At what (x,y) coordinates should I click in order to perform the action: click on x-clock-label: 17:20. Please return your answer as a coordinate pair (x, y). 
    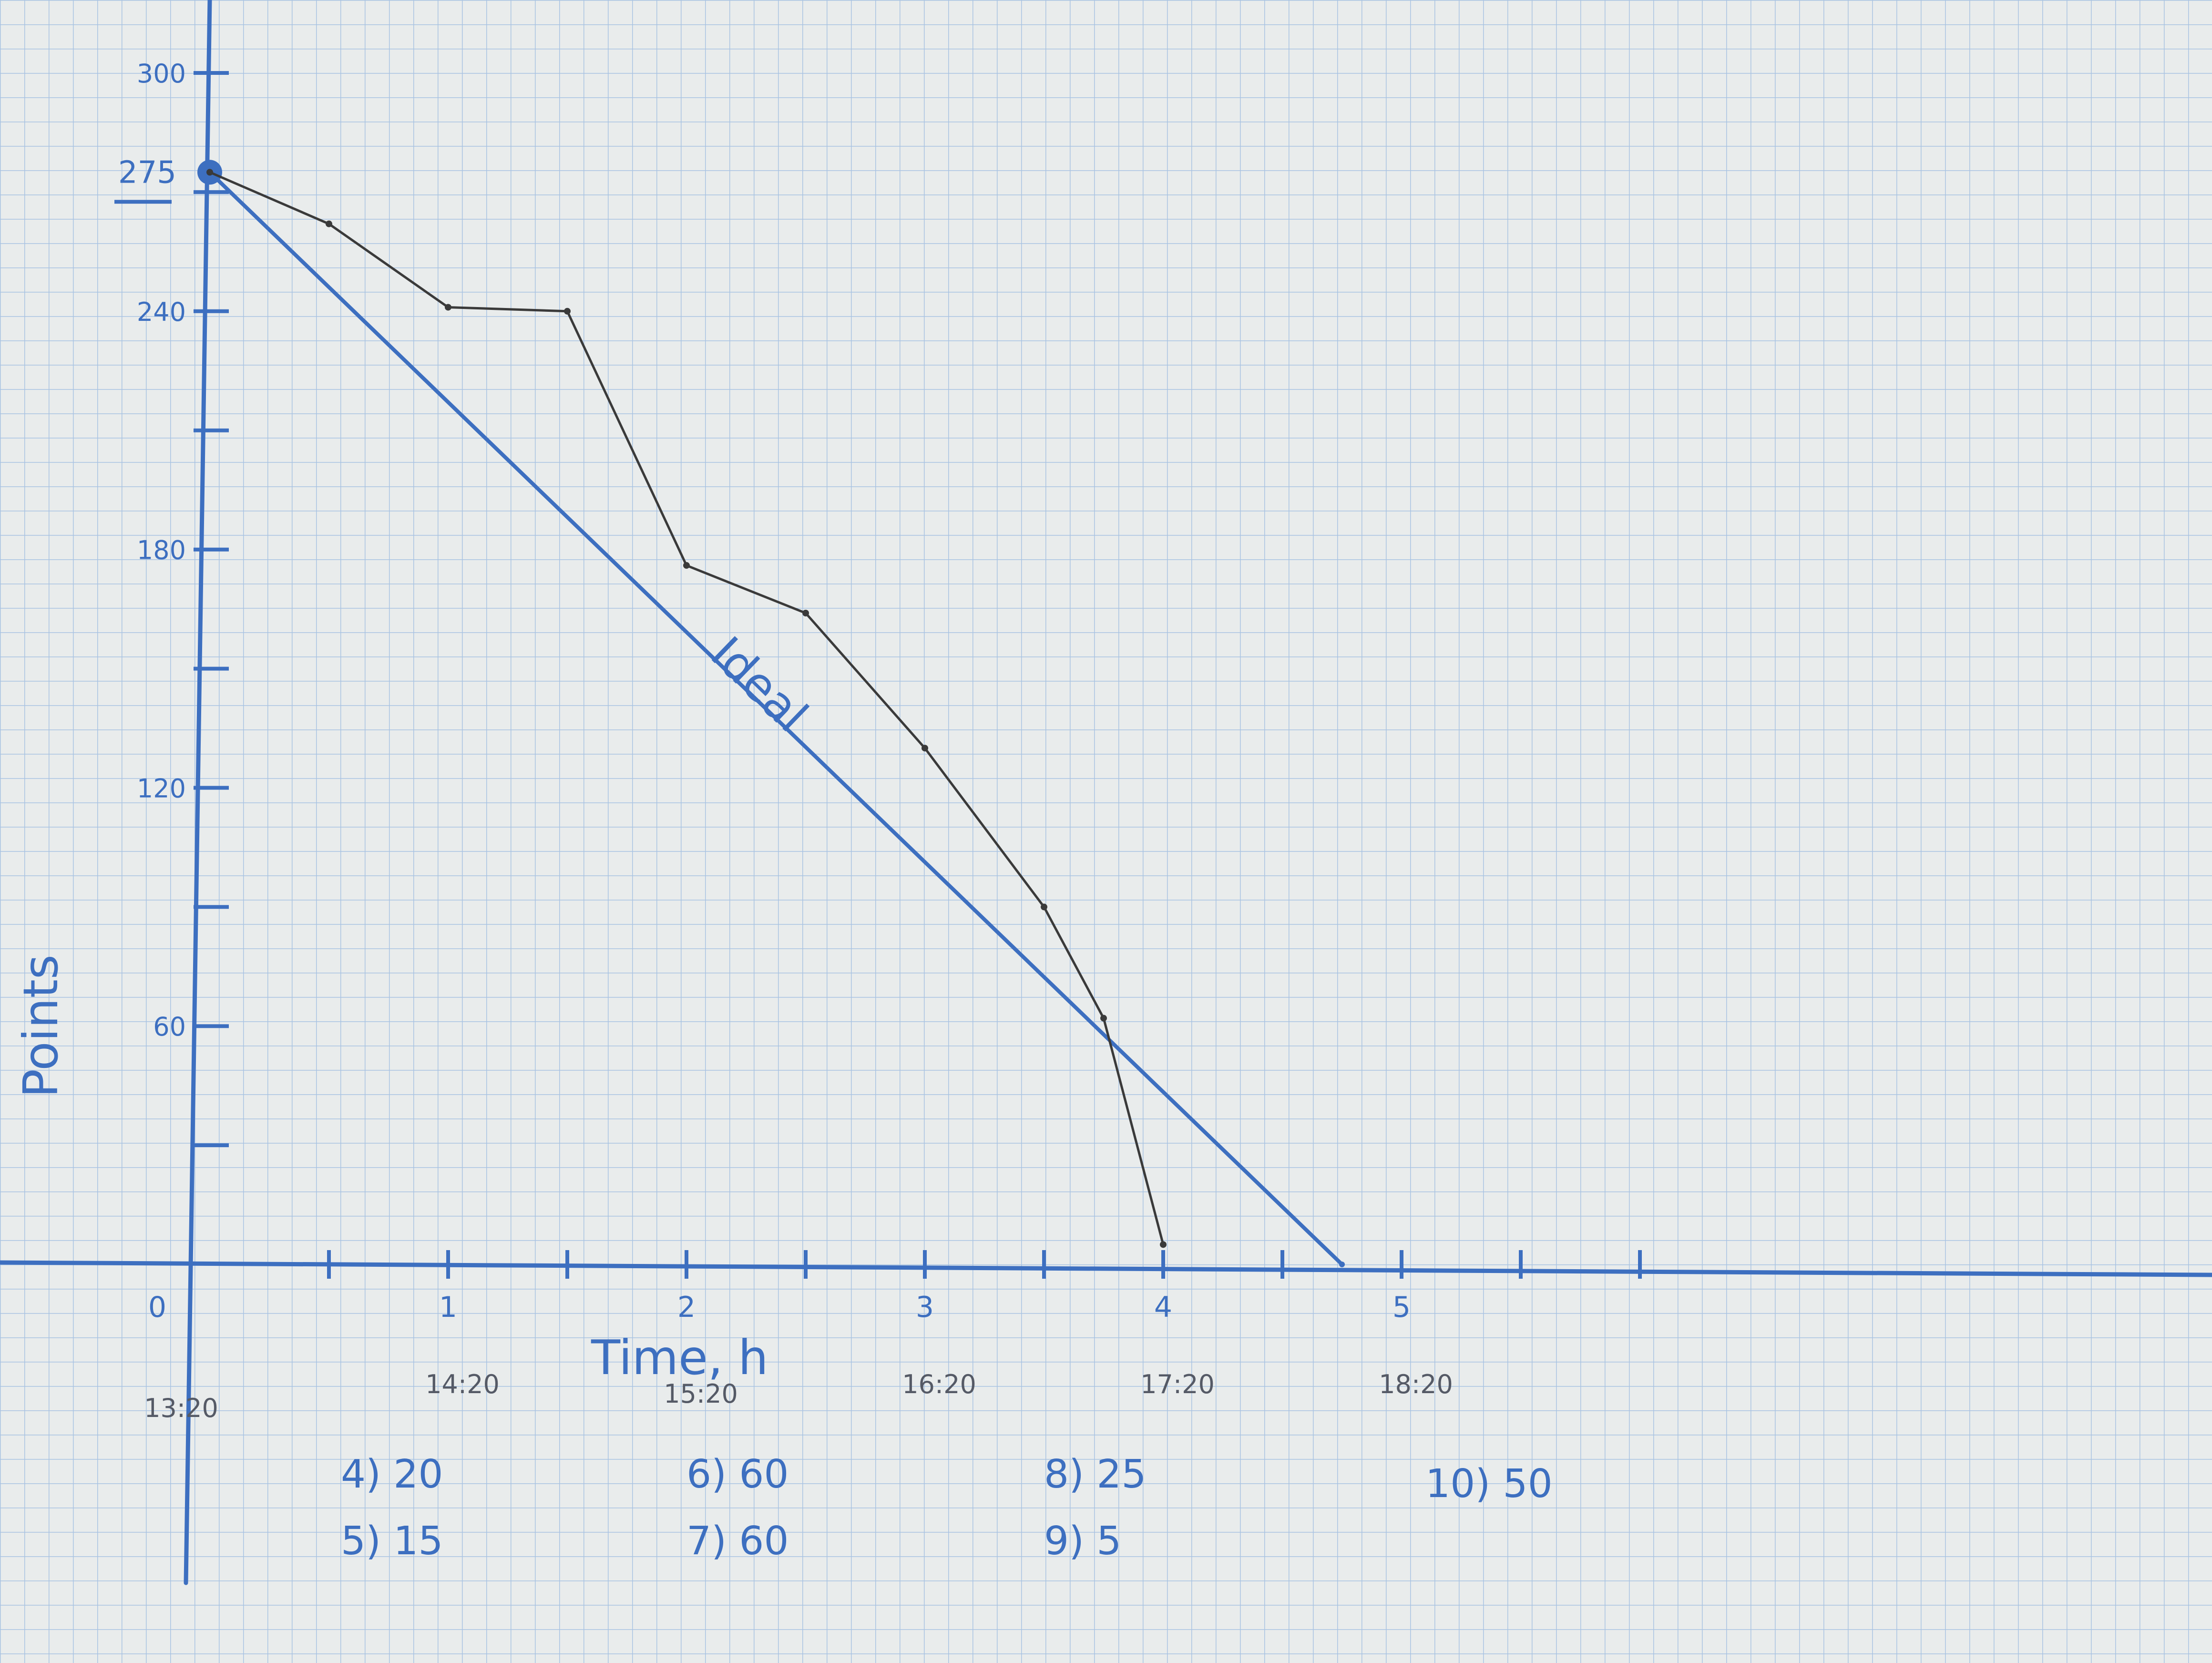
    Looking at the image, I should click on (1177, 1384).